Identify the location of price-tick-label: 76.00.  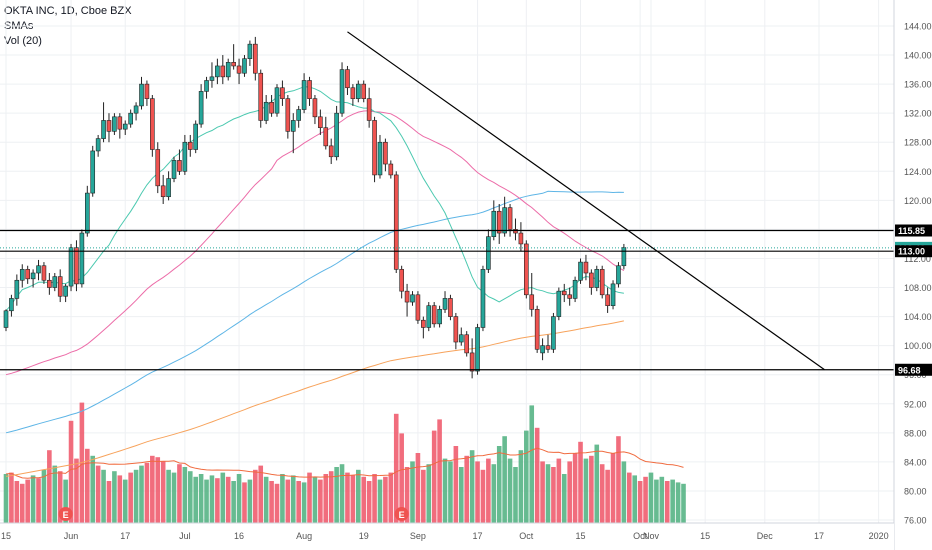
(915, 521).